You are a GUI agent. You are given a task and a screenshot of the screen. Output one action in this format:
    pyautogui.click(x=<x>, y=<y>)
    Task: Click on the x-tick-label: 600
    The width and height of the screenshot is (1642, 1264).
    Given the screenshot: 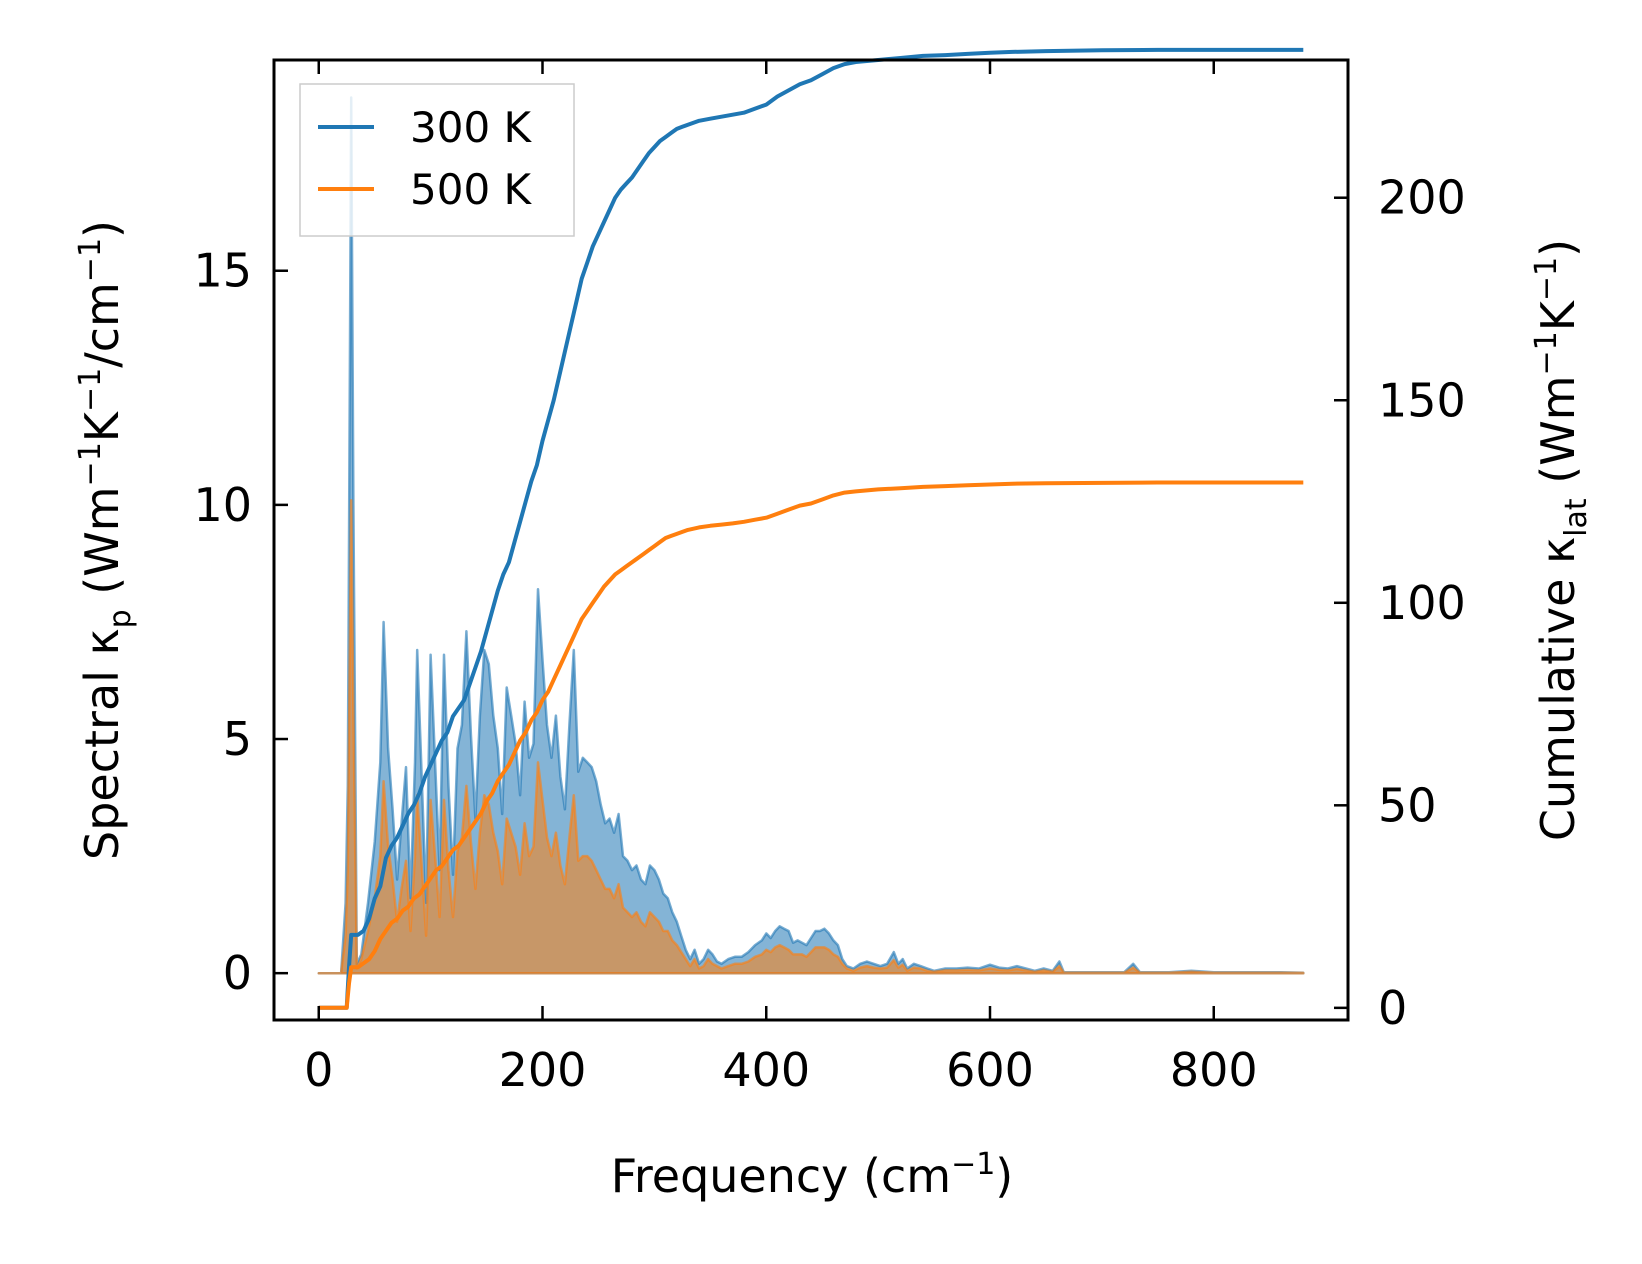 What is the action you would take?
    pyautogui.click(x=990, y=1070)
    